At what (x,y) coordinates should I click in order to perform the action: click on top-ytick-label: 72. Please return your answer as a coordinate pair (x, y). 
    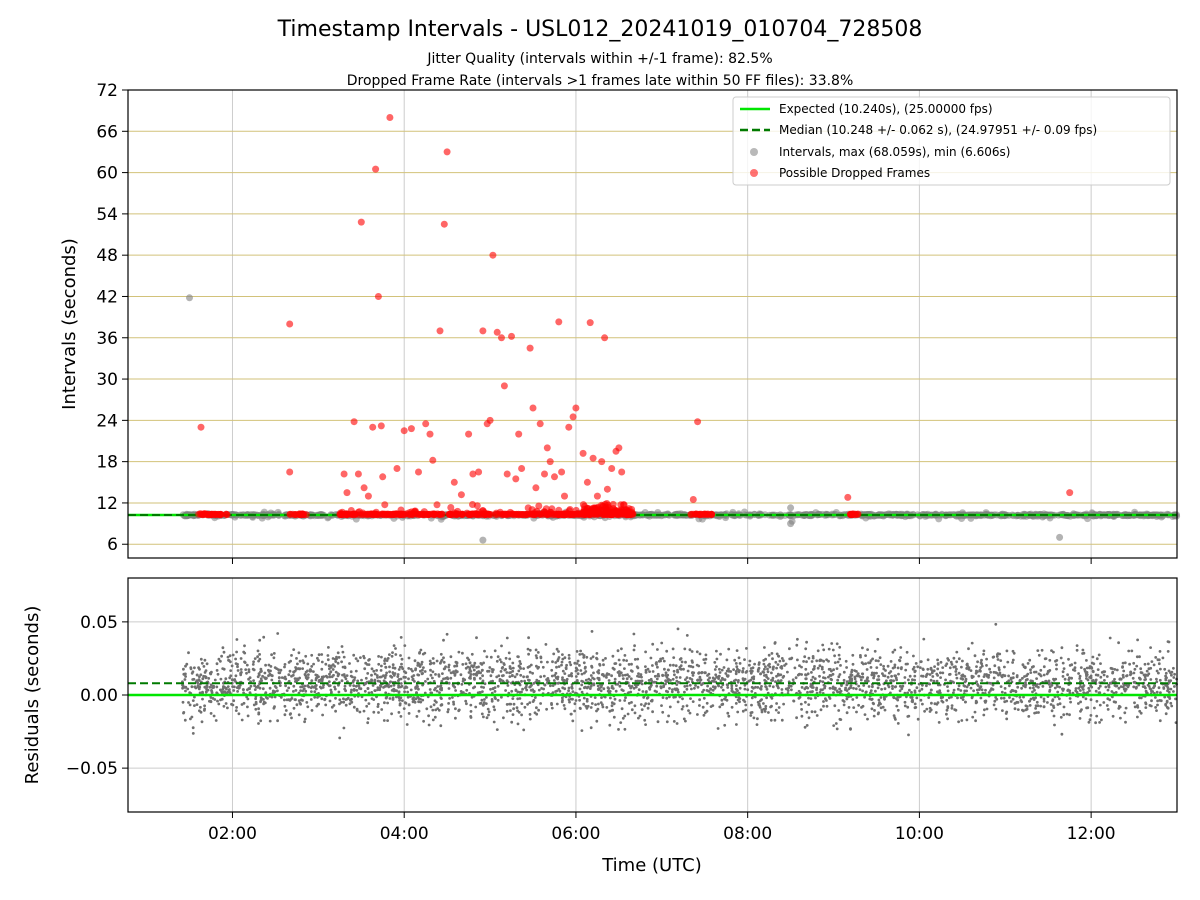
    Looking at the image, I should click on (107, 91).